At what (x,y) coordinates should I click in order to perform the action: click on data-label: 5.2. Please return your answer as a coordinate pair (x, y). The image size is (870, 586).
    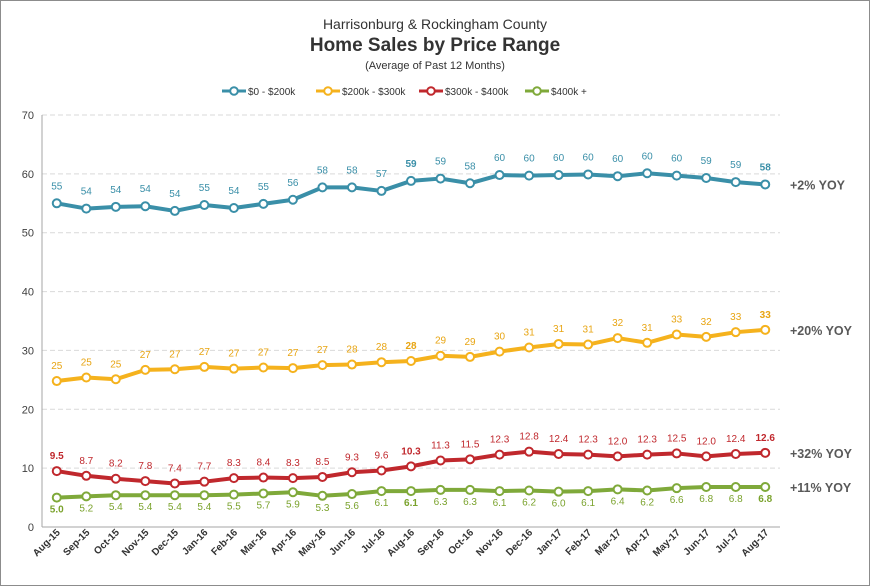
    Looking at the image, I should click on (86, 508).